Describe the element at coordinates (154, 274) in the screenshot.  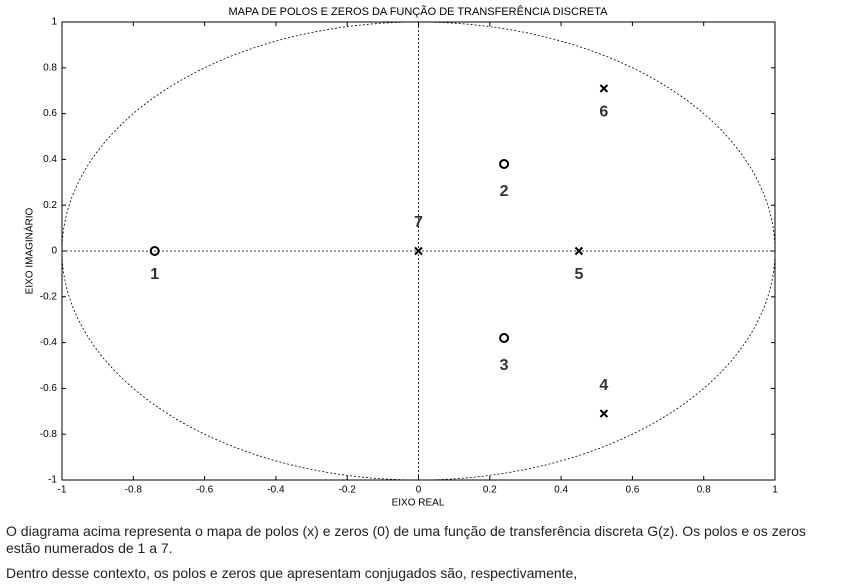
I see `point-label: 1` at that location.